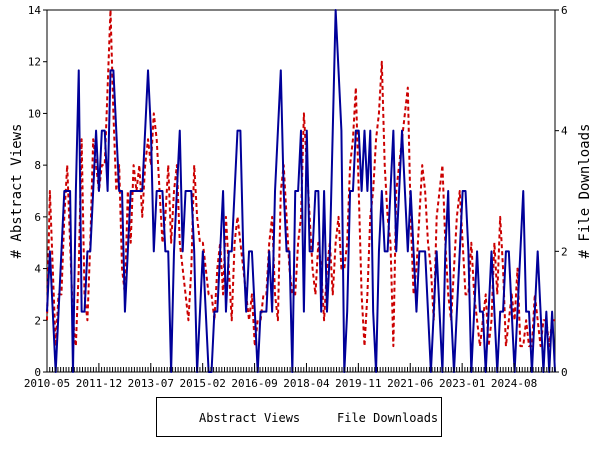 This screenshot has width=600, height=450. I want to click on x-tick-label: 2013-07, so click(151, 383).